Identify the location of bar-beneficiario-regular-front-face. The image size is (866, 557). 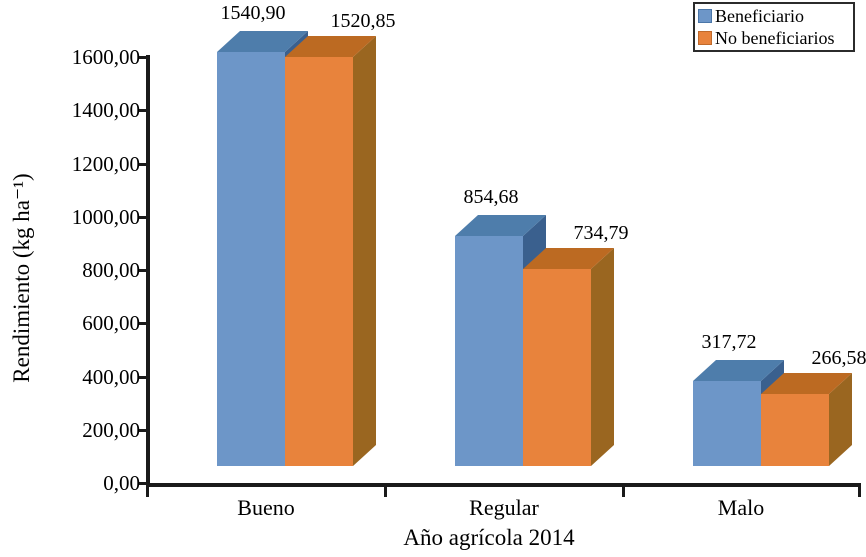
(489, 351).